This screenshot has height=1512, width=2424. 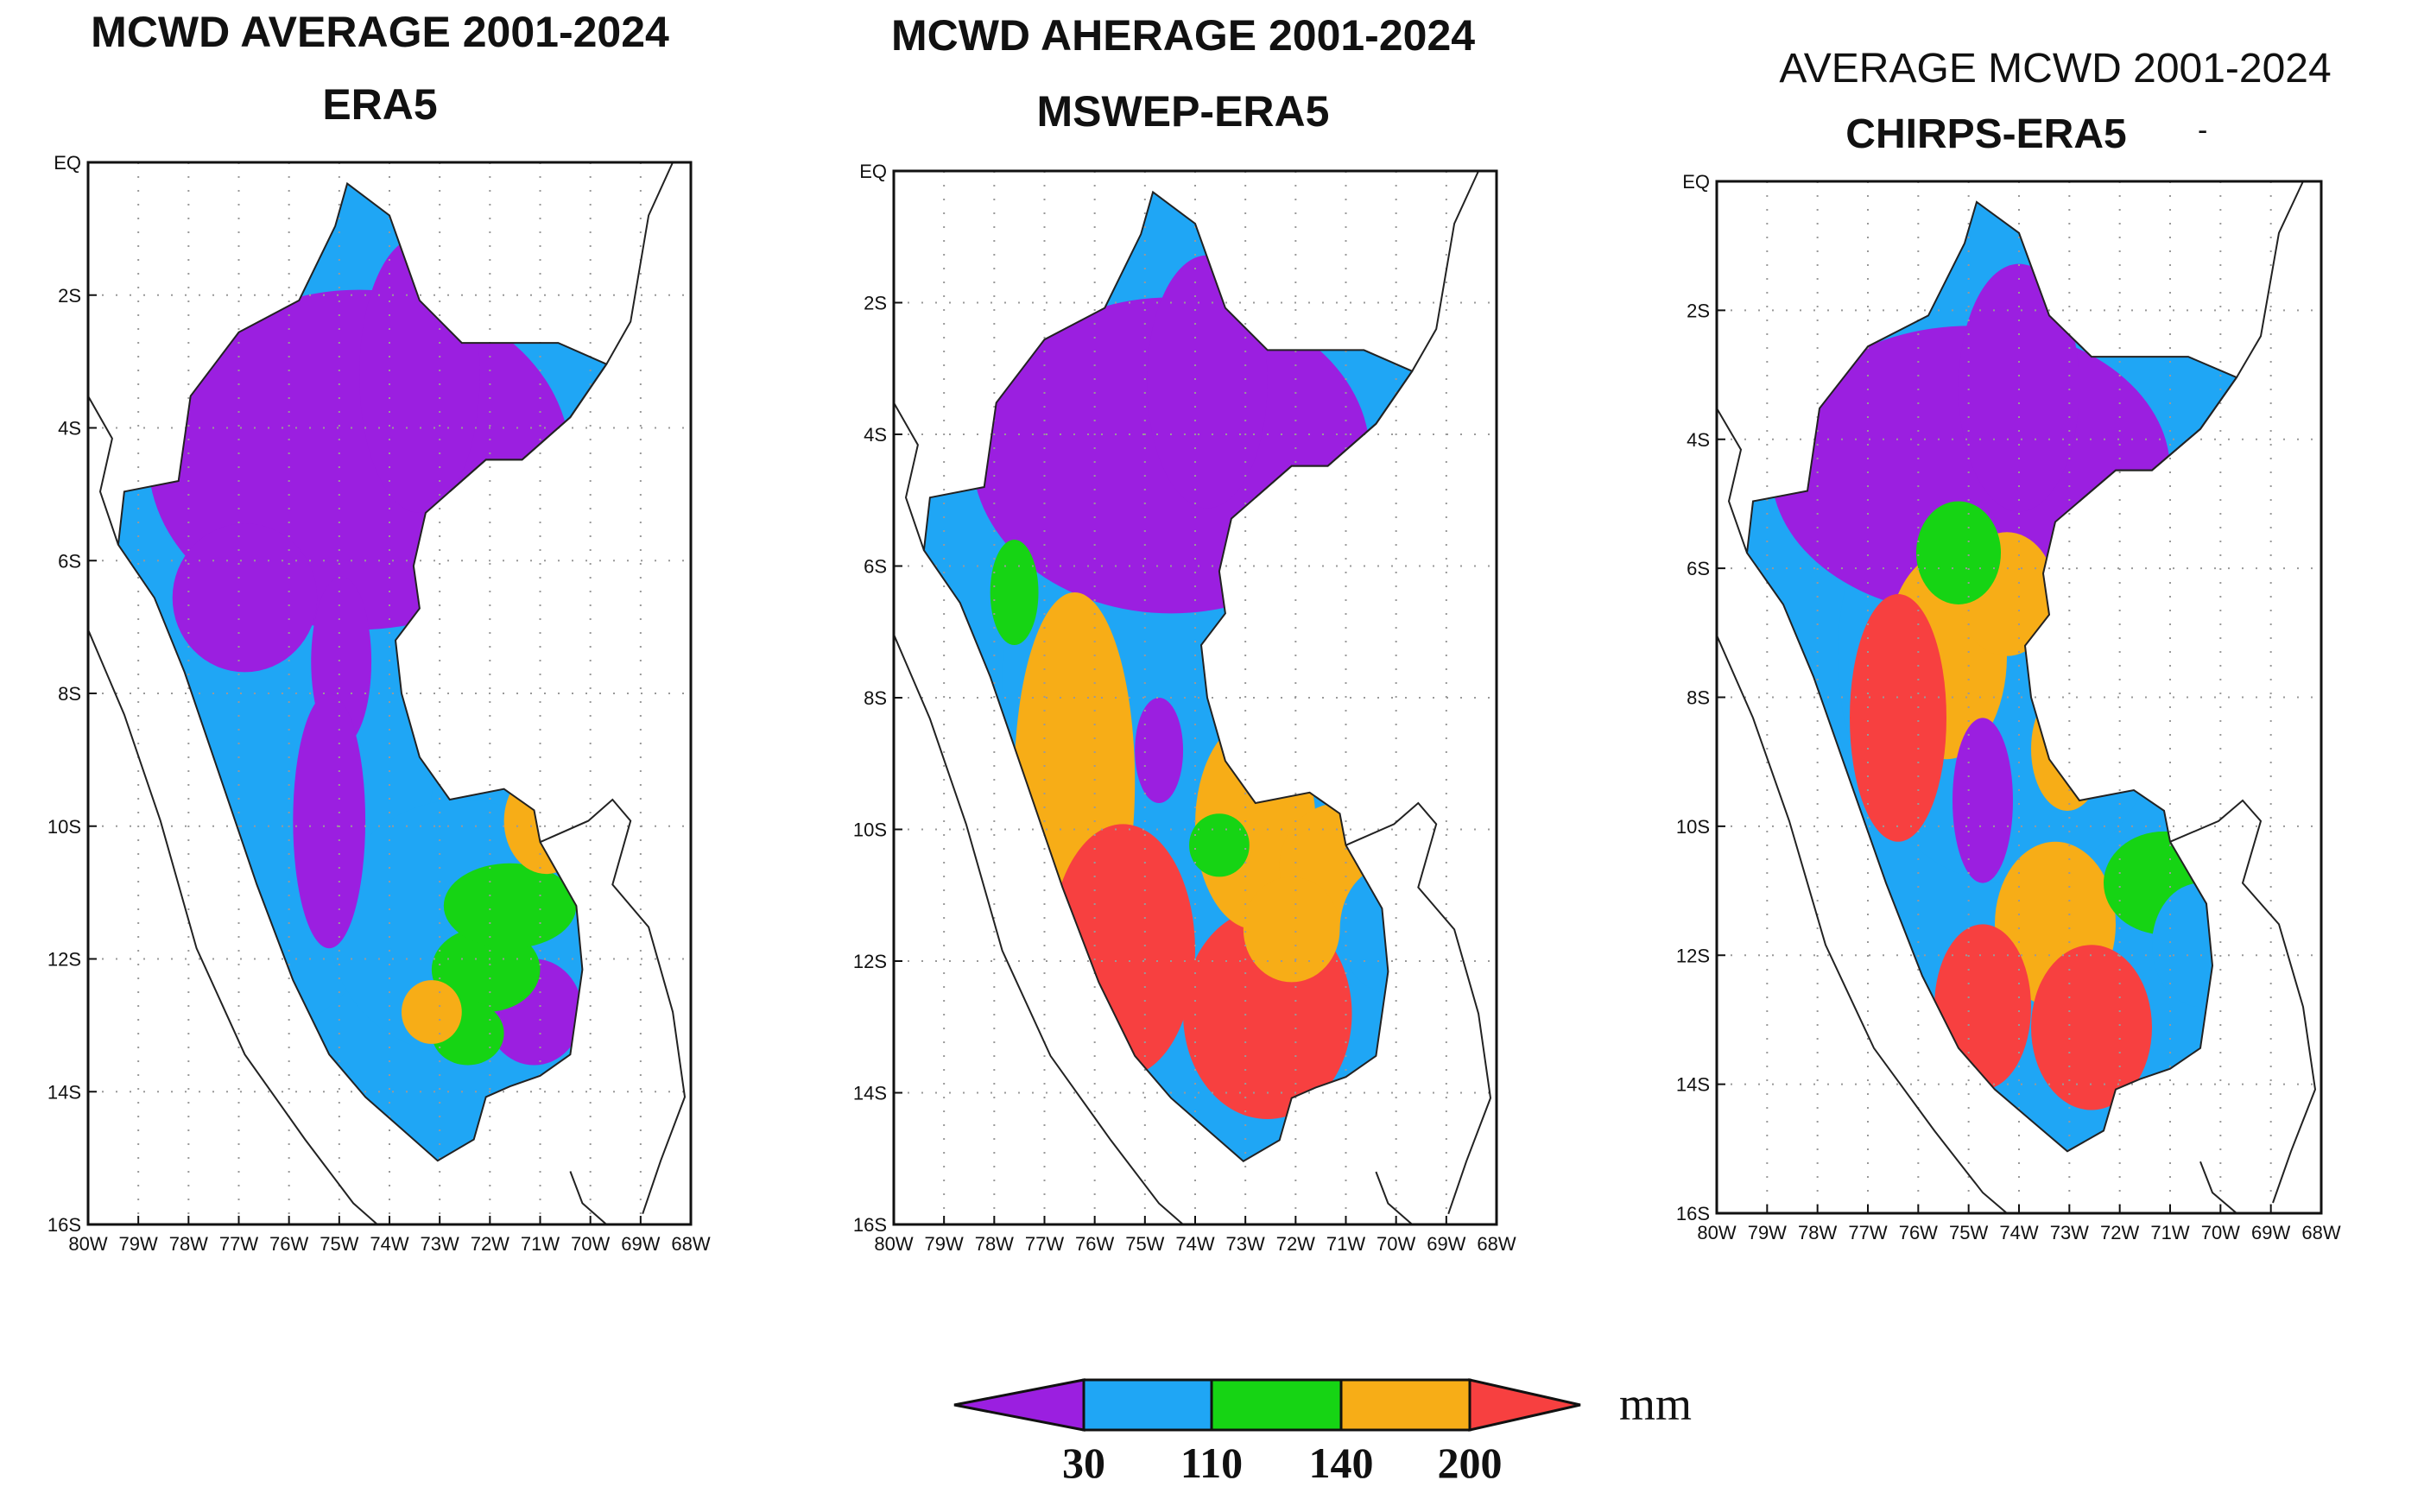 I want to click on panel-title-line1: AVERAGE MCWD 2001-2024, so click(x=2055, y=69).